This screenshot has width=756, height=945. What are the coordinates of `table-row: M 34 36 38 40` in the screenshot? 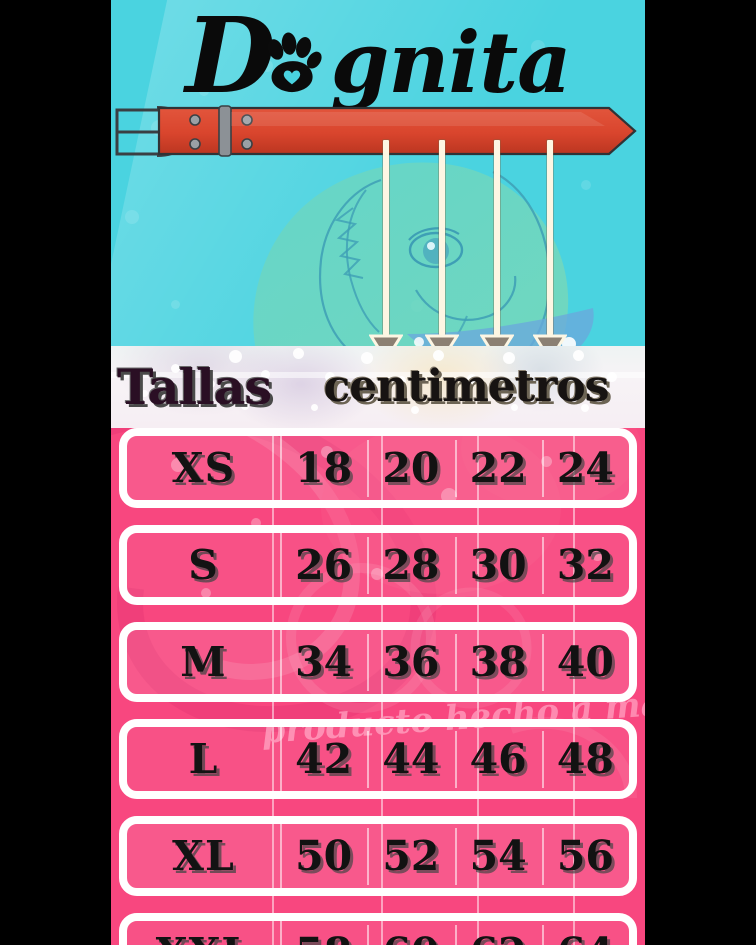 It's located at (378, 662).